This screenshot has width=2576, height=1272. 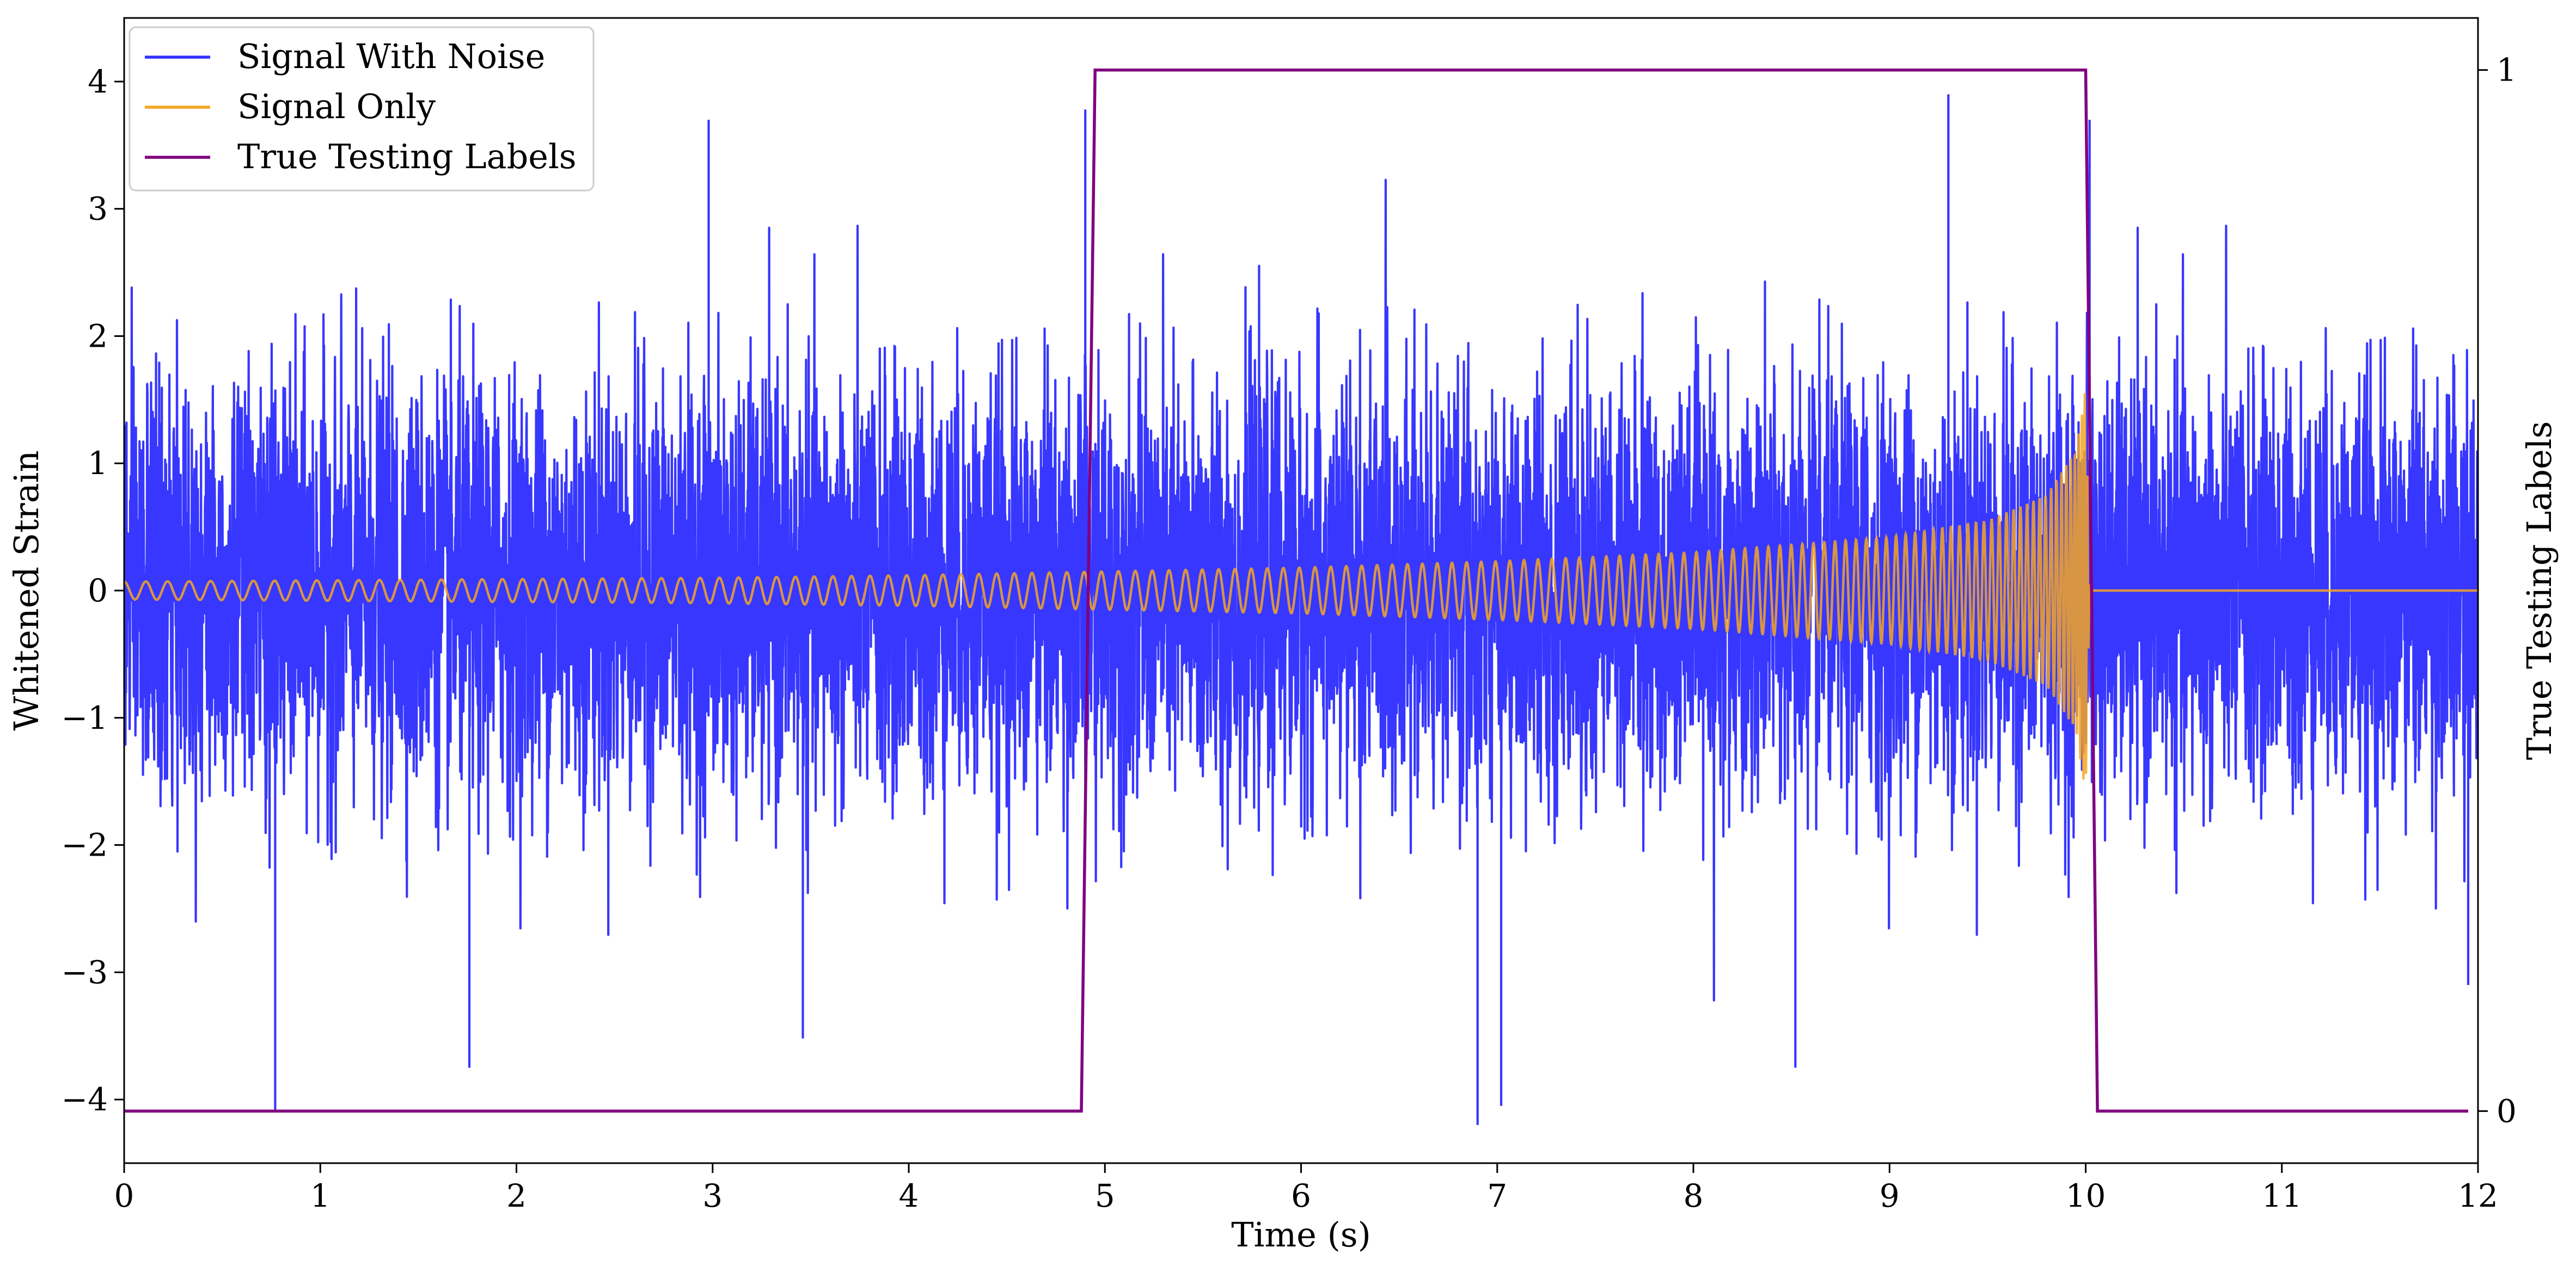 What do you see at coordinates (391, 56) in the screenshot?
I see `legend-label: Signal With Noise` at bounding box center [391, 56].